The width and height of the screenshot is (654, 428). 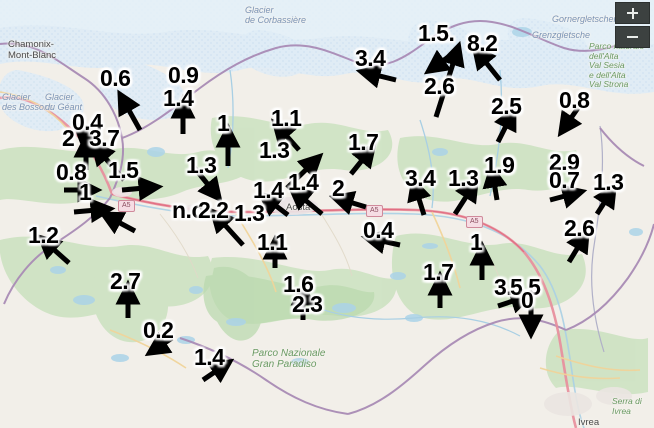 I want to click on annotation-value-label: 2.7, so click(x=125, y=281).